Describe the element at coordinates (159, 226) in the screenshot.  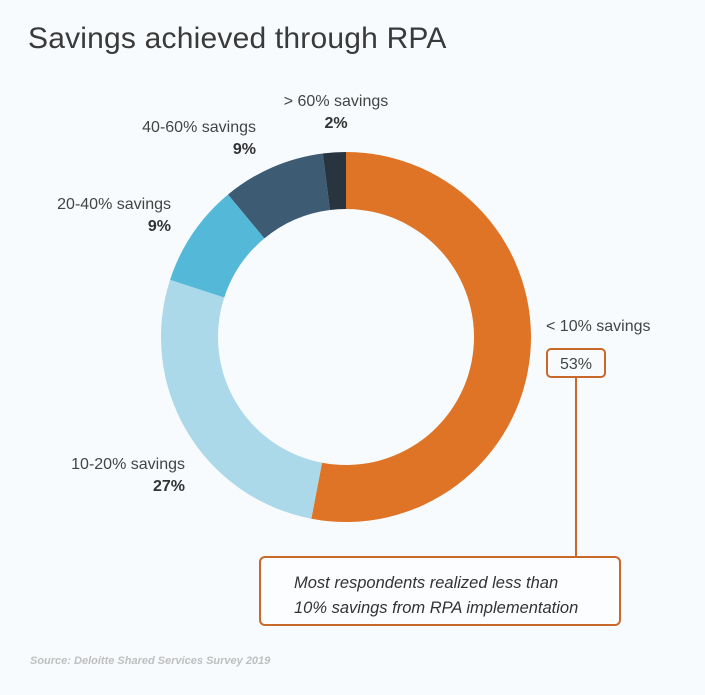
I see `slice-value-2: 9%` at that location.